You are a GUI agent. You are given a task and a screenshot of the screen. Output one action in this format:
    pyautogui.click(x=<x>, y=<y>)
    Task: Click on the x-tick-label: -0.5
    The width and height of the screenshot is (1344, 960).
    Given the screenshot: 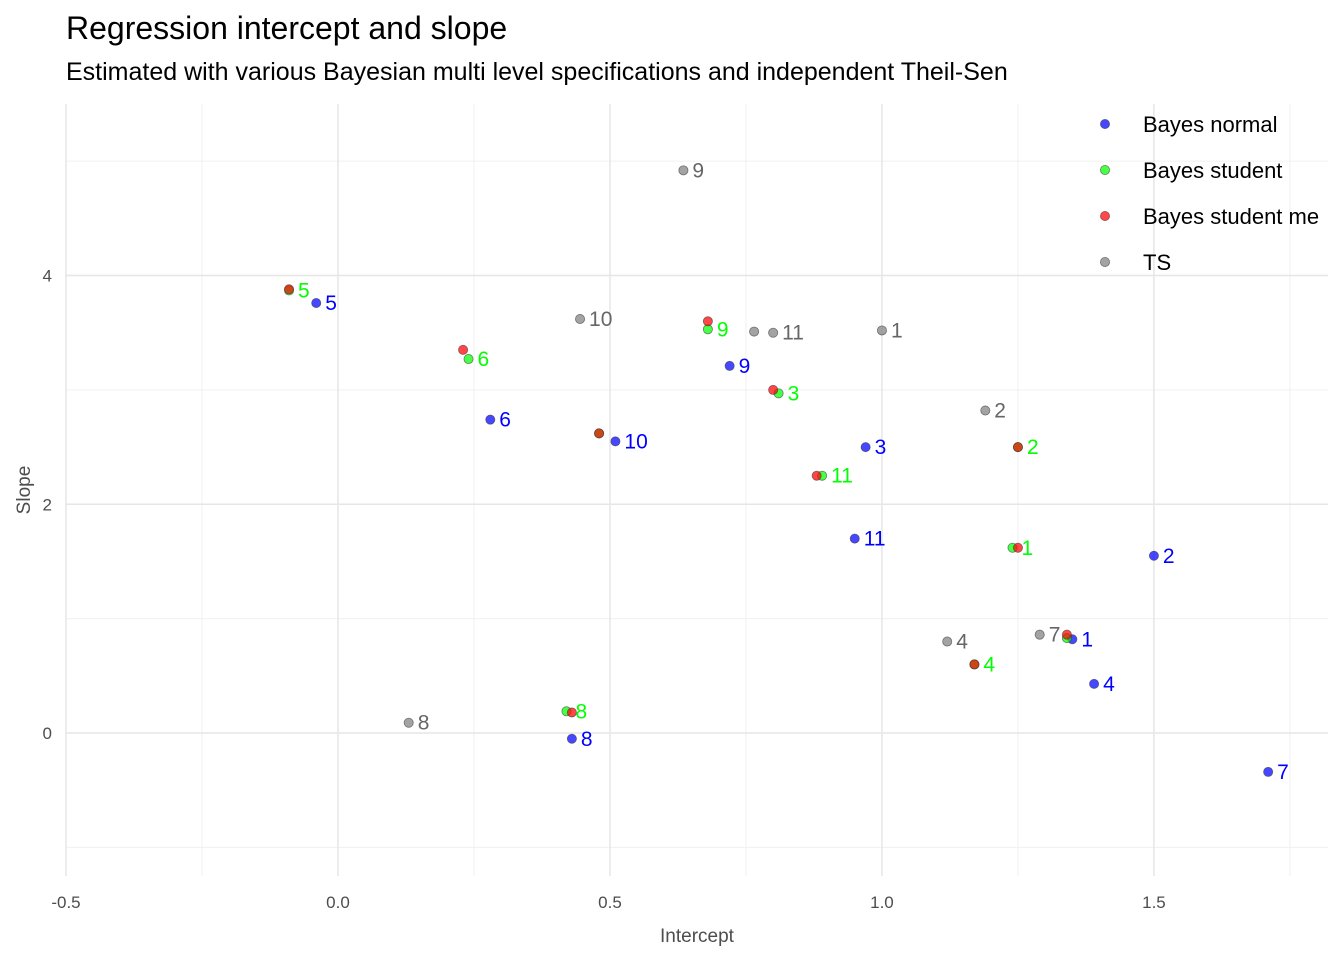 What is the action you would take?
    pyautogui.click(x=65, y=902)
    